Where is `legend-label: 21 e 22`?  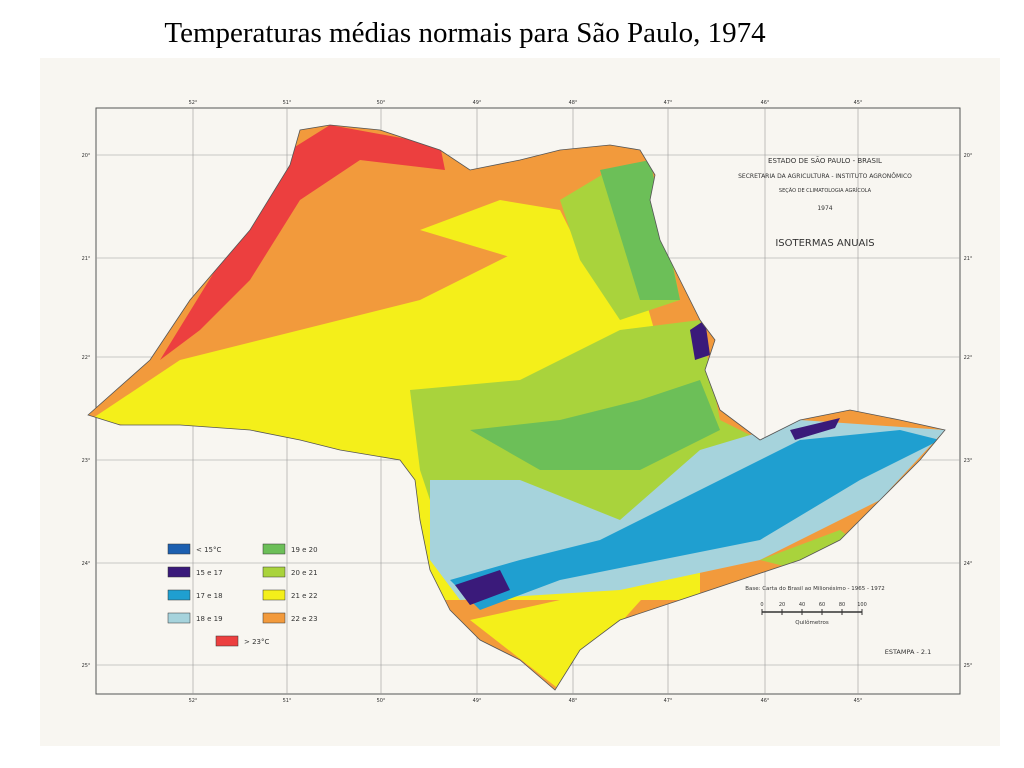 legend-label: 21 e 22 is located at coordinates (304, 596).